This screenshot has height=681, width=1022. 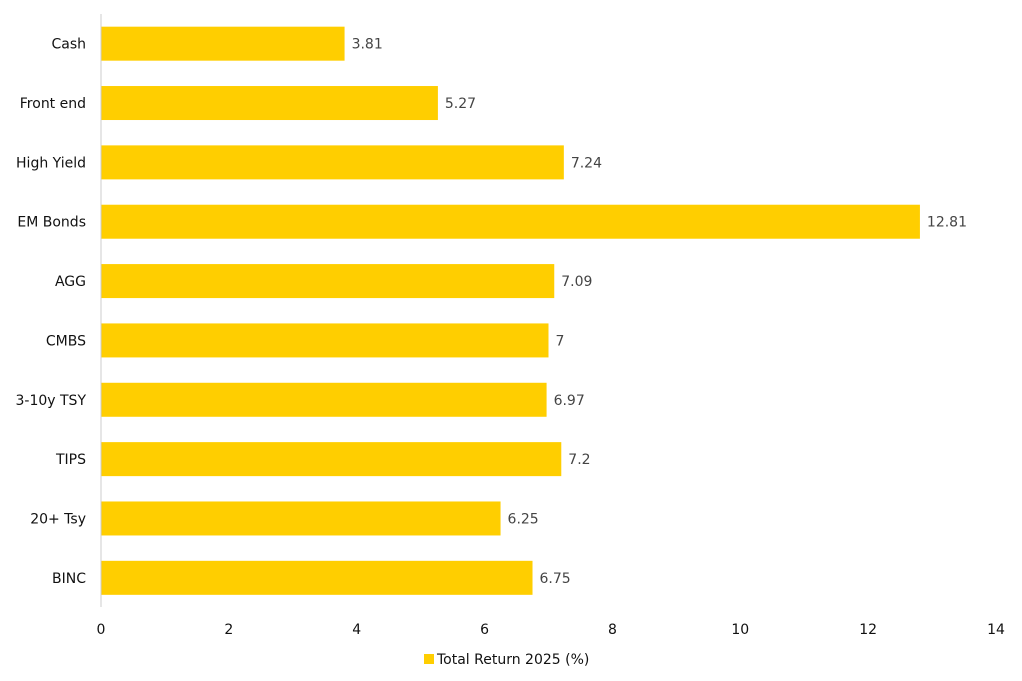 What do you see at coordinates (51, 223) in the screenshot?
I see `category-label: EM Bonds` at bounding box center [51, 223].